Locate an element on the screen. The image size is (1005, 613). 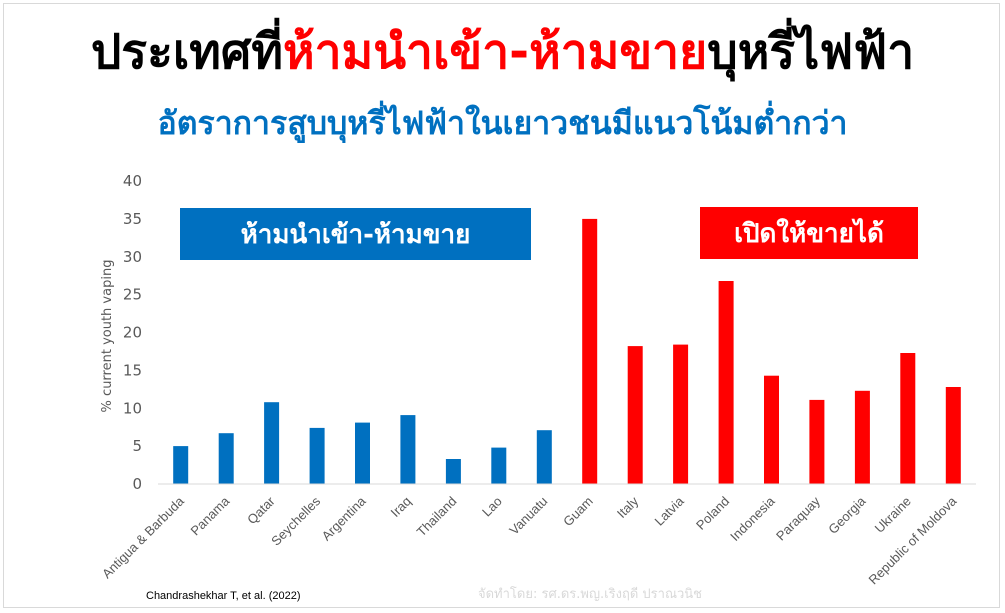
title-part1: ประเทศที่ is located at coordinates (186, 52).